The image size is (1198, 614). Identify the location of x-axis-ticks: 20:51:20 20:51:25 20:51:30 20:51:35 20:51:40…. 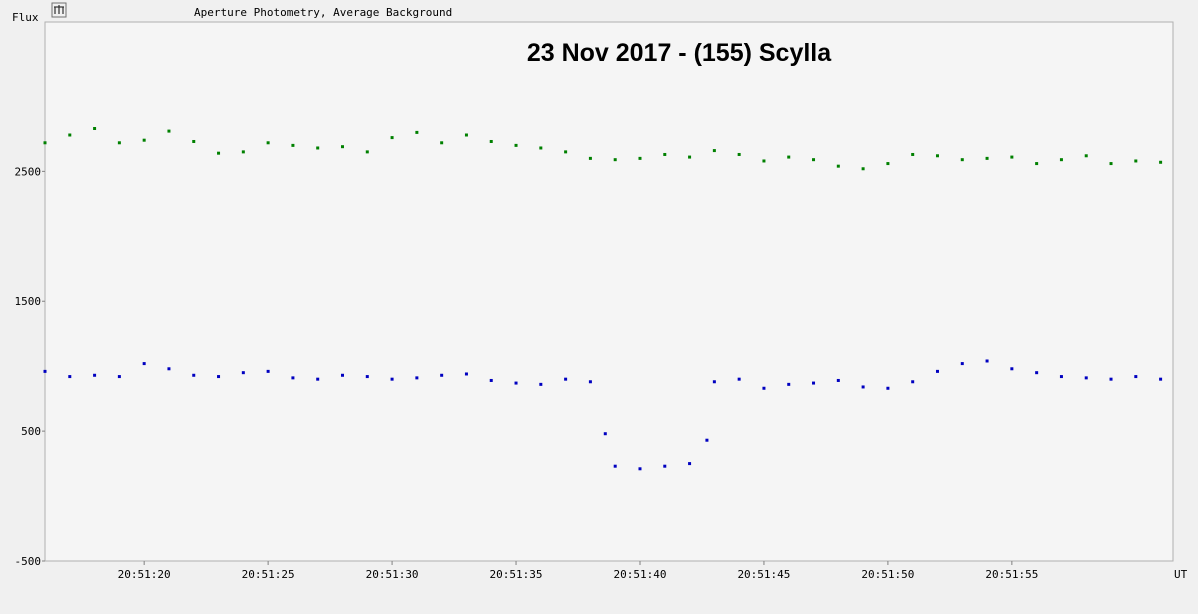
(578, 571).